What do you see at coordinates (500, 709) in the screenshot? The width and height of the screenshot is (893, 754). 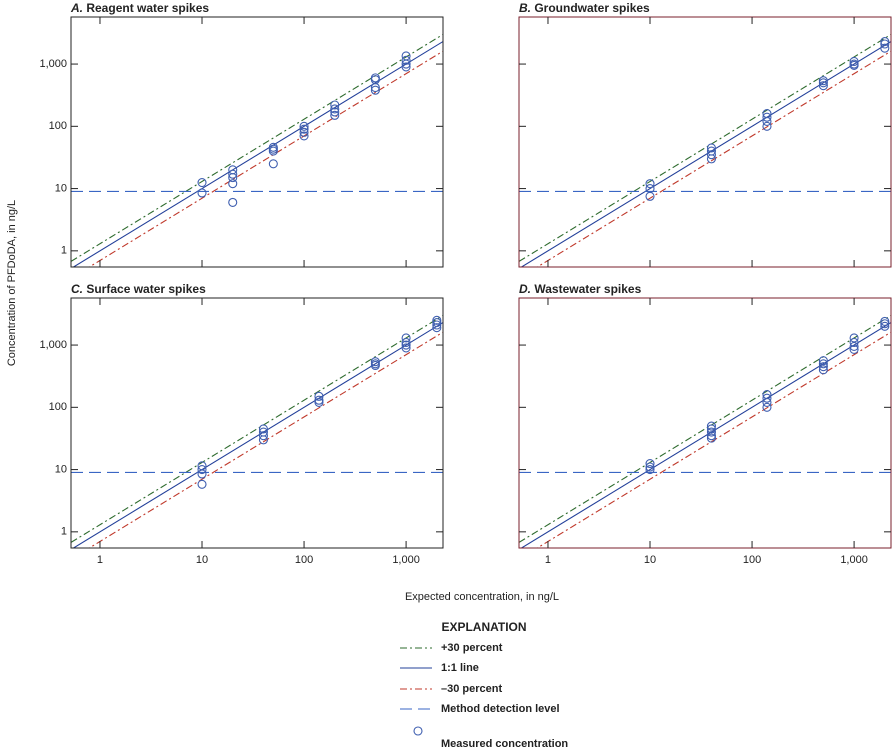 I see `legend-label: Method detection level` at bounding box center [500, 709].